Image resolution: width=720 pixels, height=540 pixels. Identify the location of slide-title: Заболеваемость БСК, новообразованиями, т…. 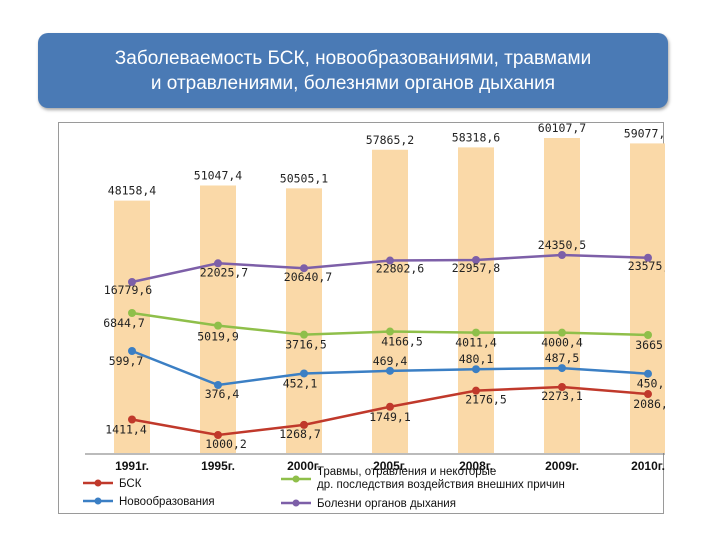
(353, 70).